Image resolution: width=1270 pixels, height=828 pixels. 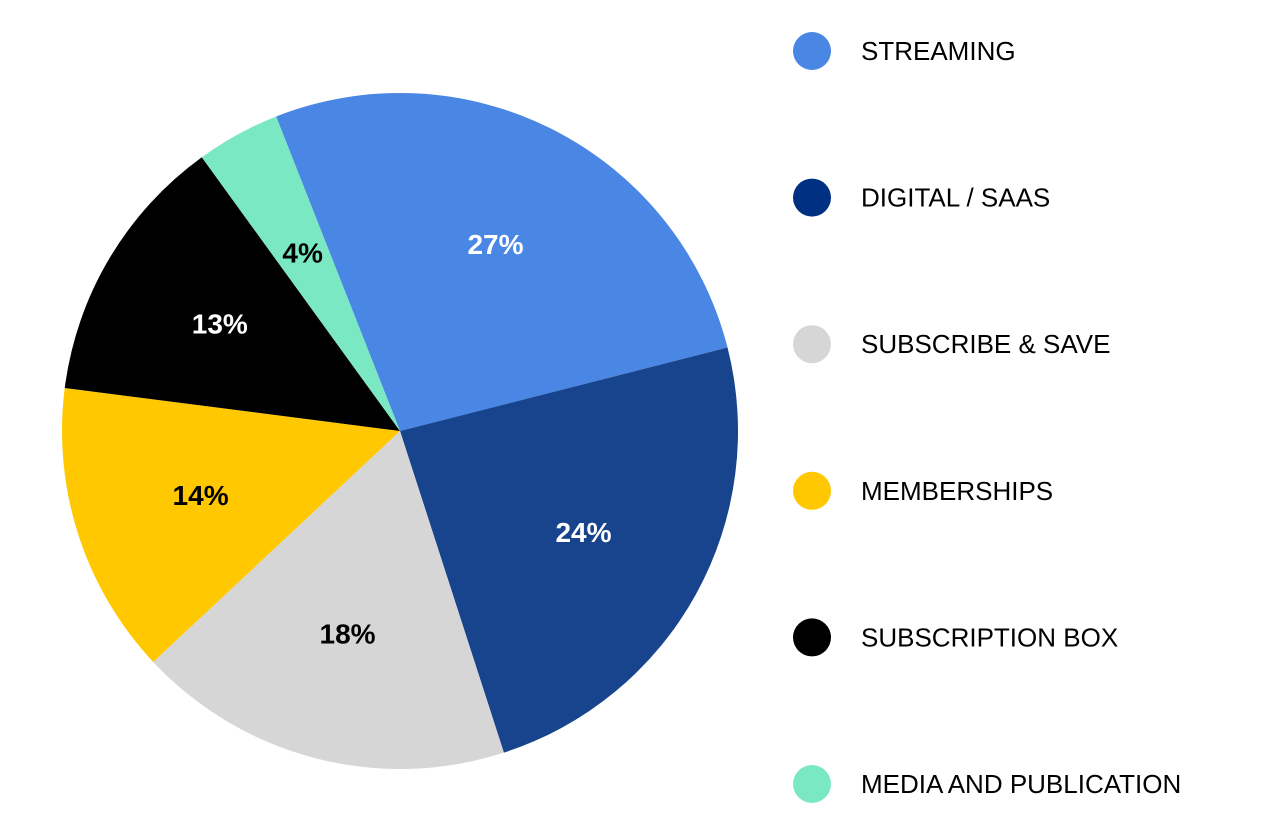 What do you see at coordinates (348, 633) in the screenshot?
I see `slice-label-subscribe-save: 18%` at bounding box center [348, 633].